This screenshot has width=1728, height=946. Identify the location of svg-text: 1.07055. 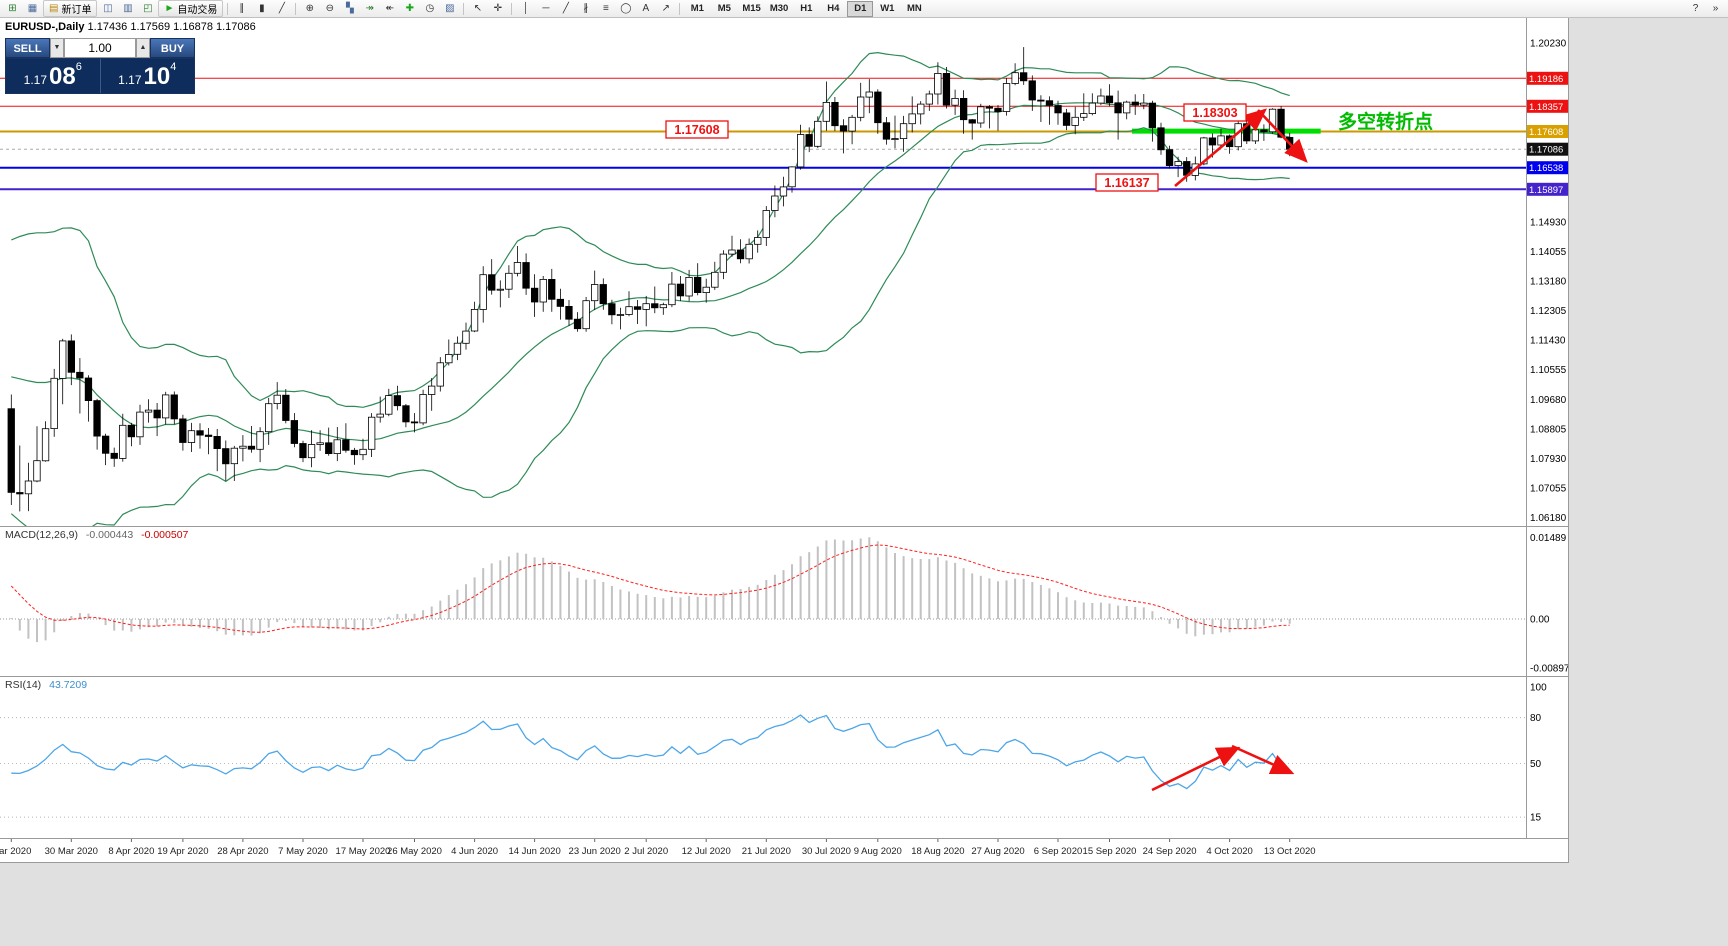
(1548, 488).